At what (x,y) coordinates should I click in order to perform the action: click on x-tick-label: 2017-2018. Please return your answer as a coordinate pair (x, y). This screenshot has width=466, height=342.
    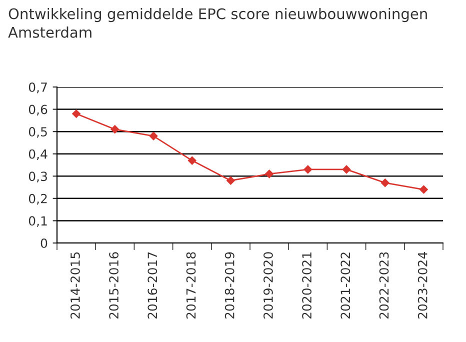
    Looking at the image, I should click on (191, 285).